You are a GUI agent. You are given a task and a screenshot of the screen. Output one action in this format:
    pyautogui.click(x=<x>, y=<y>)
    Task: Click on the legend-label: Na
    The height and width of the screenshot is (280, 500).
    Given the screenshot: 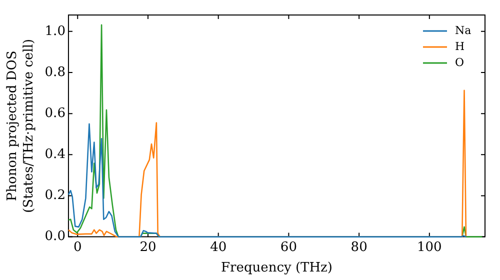 What is the action you would take?
    pyautogui.click(x=463, y=30)
    